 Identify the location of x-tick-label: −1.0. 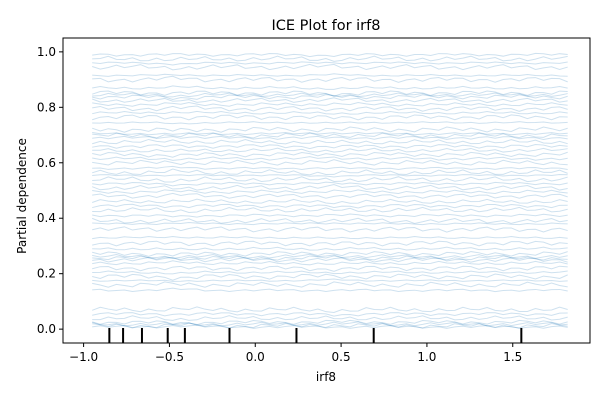
(83, 357).